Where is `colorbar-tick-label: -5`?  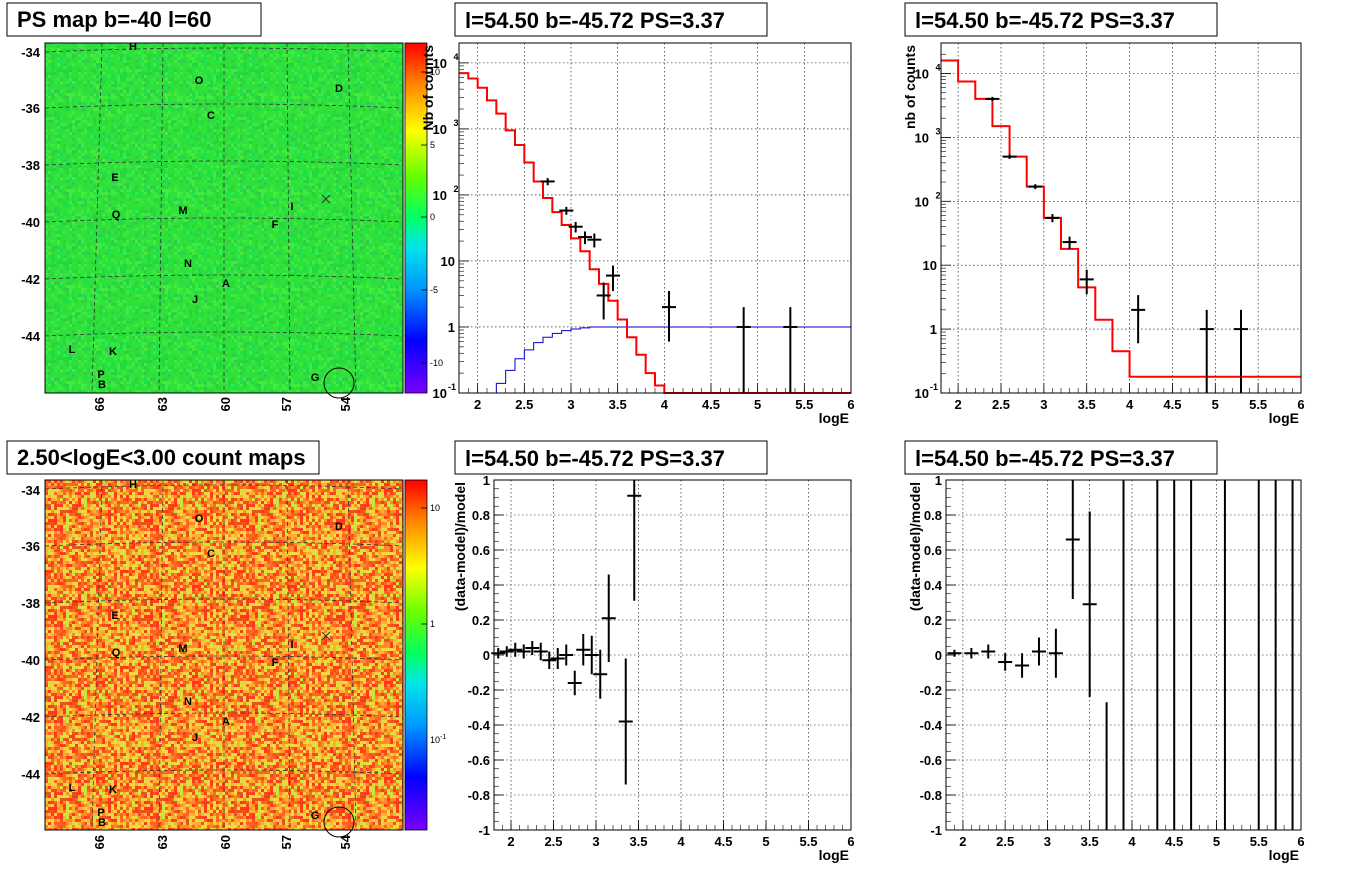 colorbar-tick-label: -5 is located at coordinates (434, 290).